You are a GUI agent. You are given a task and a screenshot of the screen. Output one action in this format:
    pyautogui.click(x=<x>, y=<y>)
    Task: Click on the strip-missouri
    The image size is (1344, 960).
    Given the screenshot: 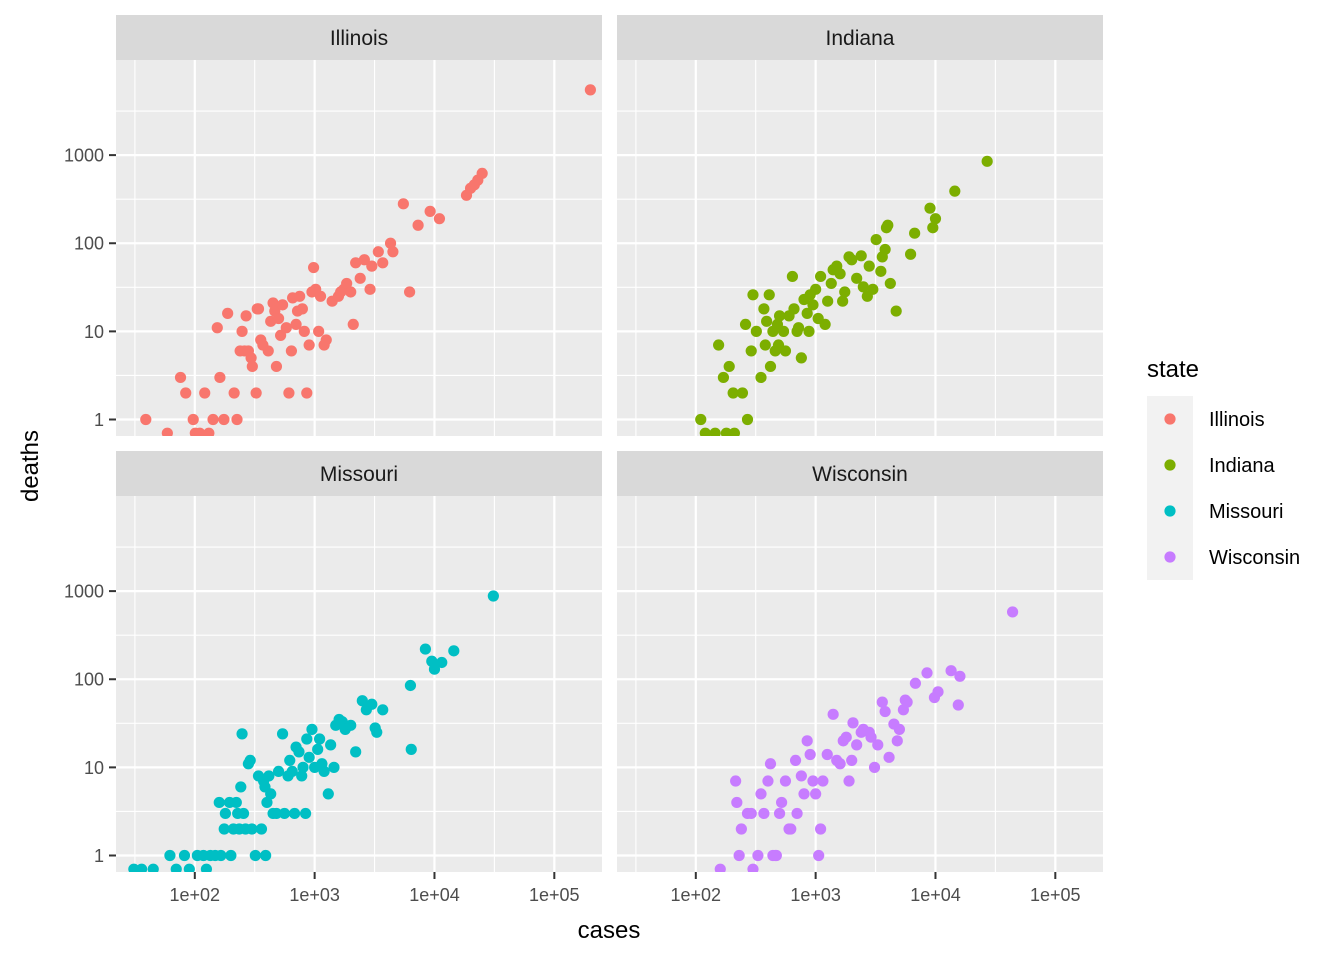 What is the action you would take?
    pyautogui.click(x=359, y=473)
    